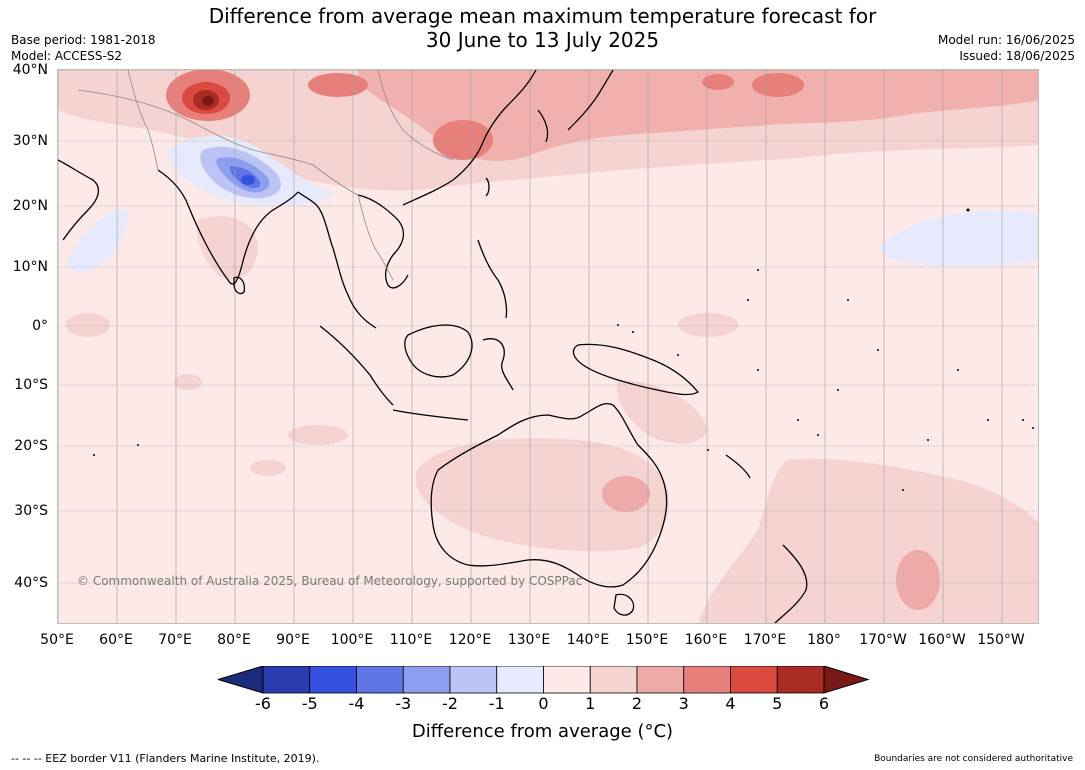  What do you see at coordinates (337, 260) in the screenshot?
I see `coast-myanmar-malaya` at bounding box center [337, 260].